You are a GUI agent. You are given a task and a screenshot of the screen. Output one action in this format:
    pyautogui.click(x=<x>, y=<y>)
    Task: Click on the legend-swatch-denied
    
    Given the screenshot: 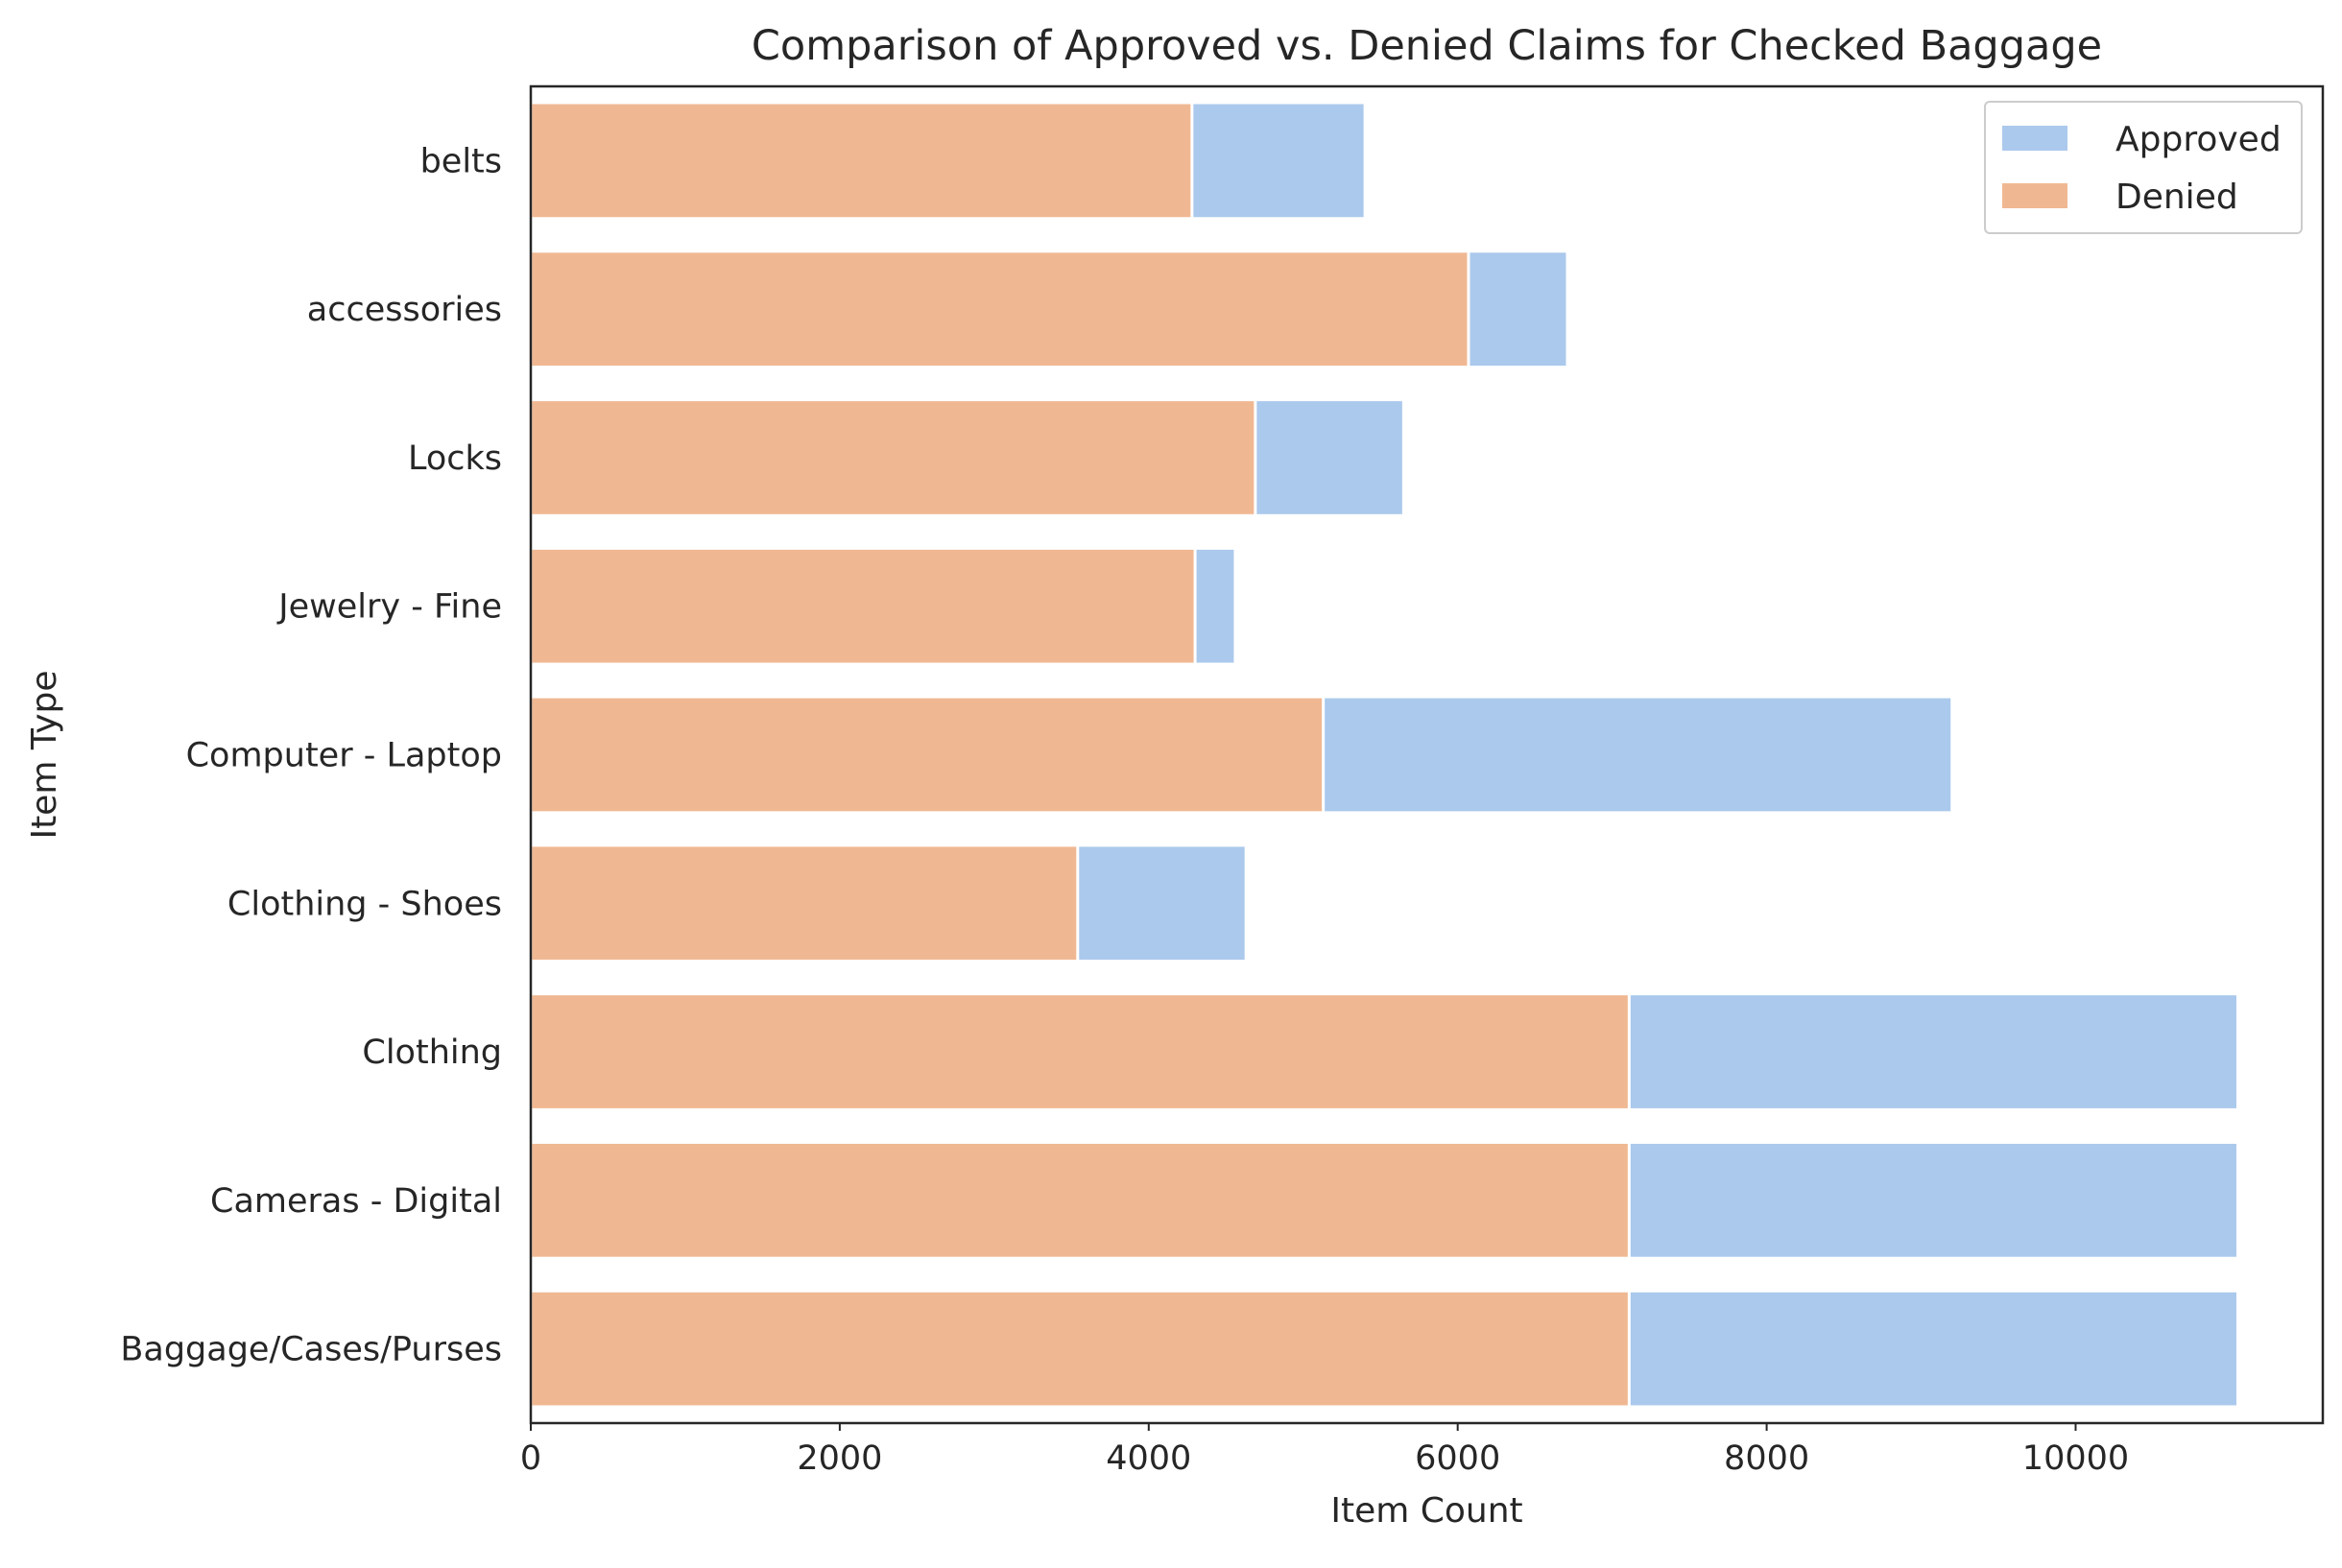 What is the action you would take?
    pyautogui.click(x=2034, y=195)
    